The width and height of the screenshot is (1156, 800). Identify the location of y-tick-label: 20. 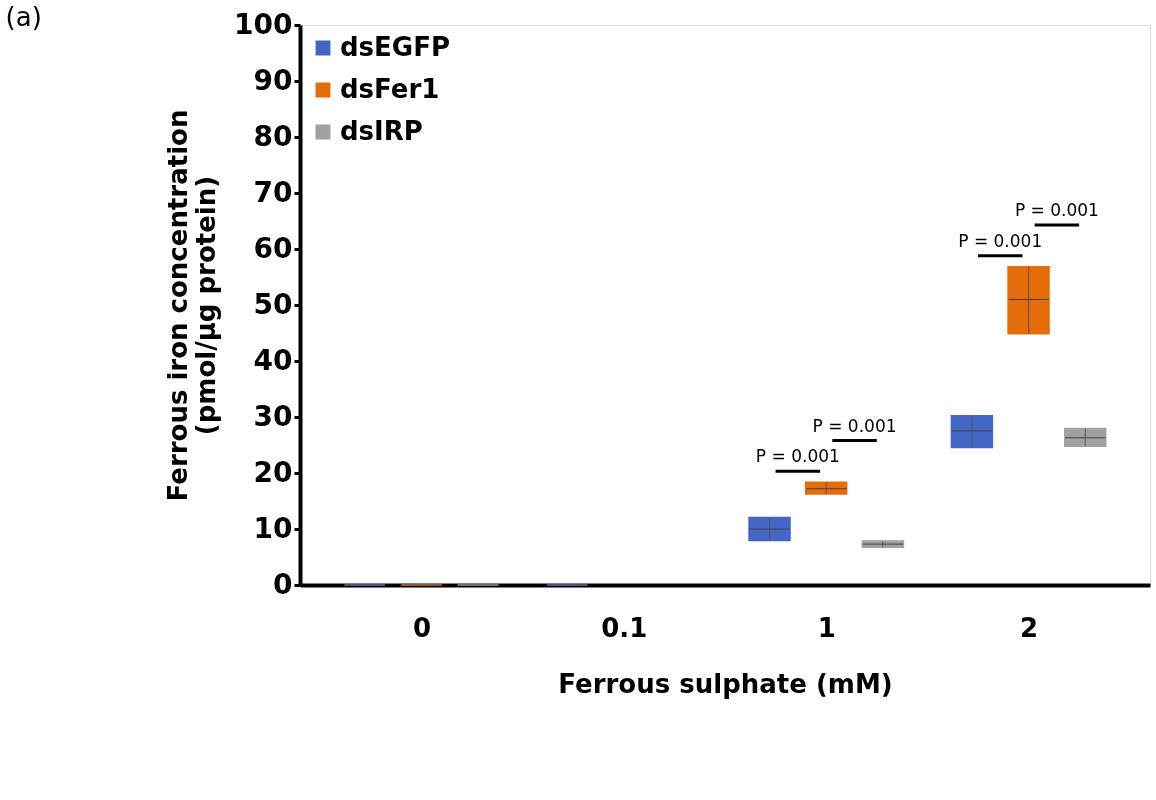
(273, 472).